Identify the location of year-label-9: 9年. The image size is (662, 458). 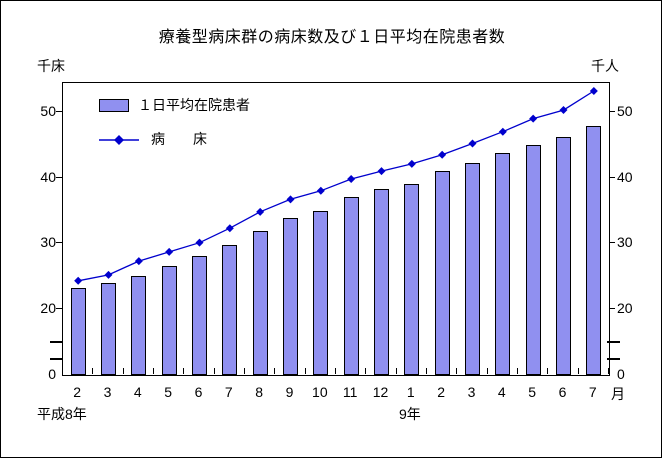
(410, 414).